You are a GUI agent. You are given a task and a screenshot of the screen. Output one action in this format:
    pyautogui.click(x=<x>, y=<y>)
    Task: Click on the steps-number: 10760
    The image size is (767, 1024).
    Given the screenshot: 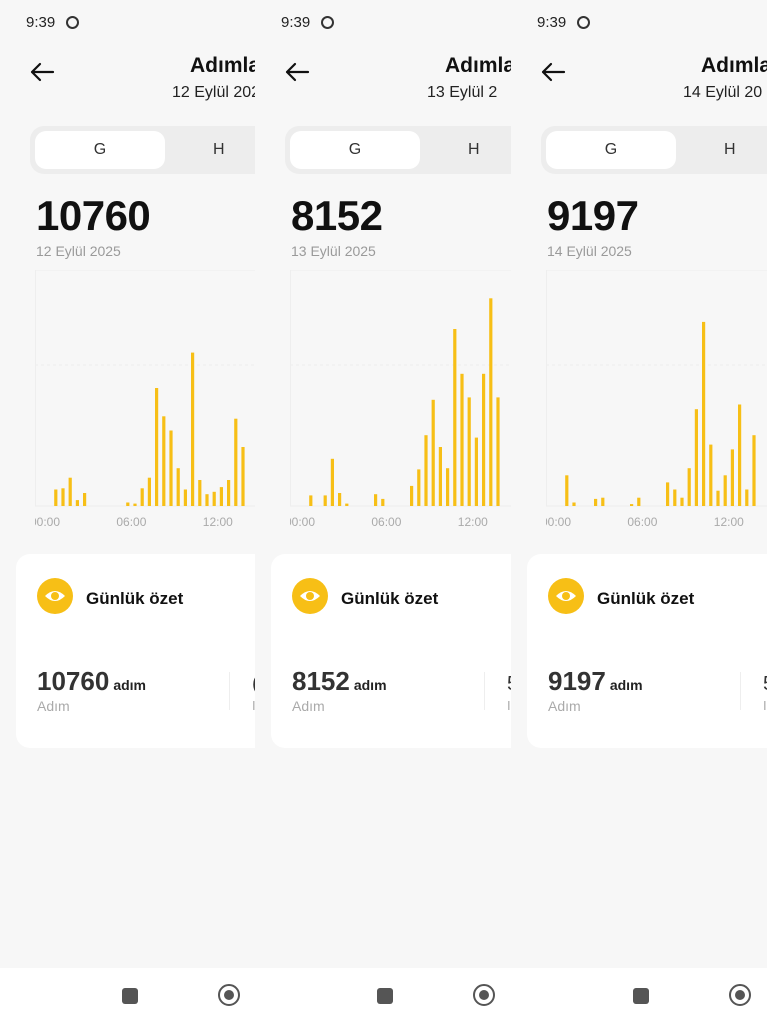 What is the action you would take?
    pyautogui.click(x=73, y=681)
    